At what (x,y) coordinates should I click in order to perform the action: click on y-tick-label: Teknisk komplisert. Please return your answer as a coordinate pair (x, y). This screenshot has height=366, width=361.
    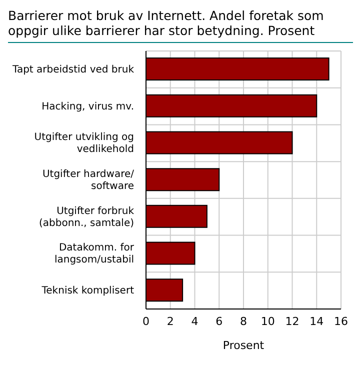
    Looking at the image, I should click on (87, 290).